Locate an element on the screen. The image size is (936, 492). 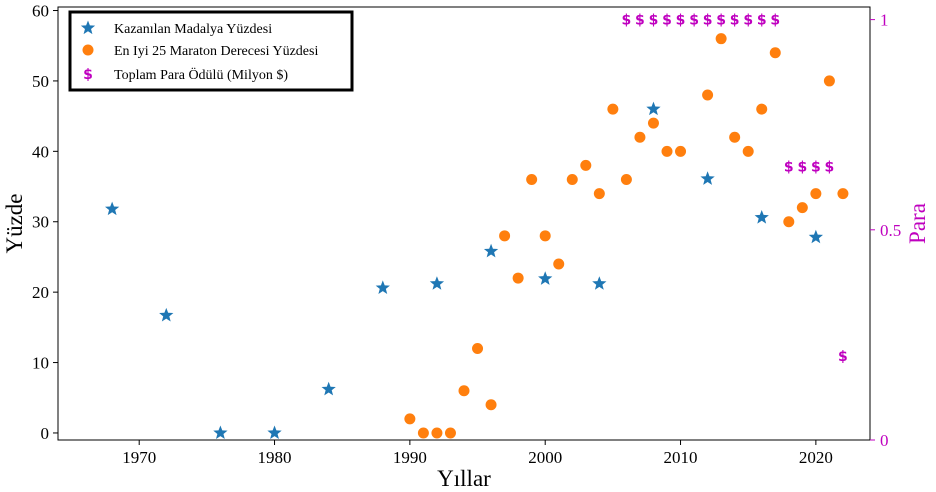
y-tick-label: 40 is located at coordinates (40, 151).